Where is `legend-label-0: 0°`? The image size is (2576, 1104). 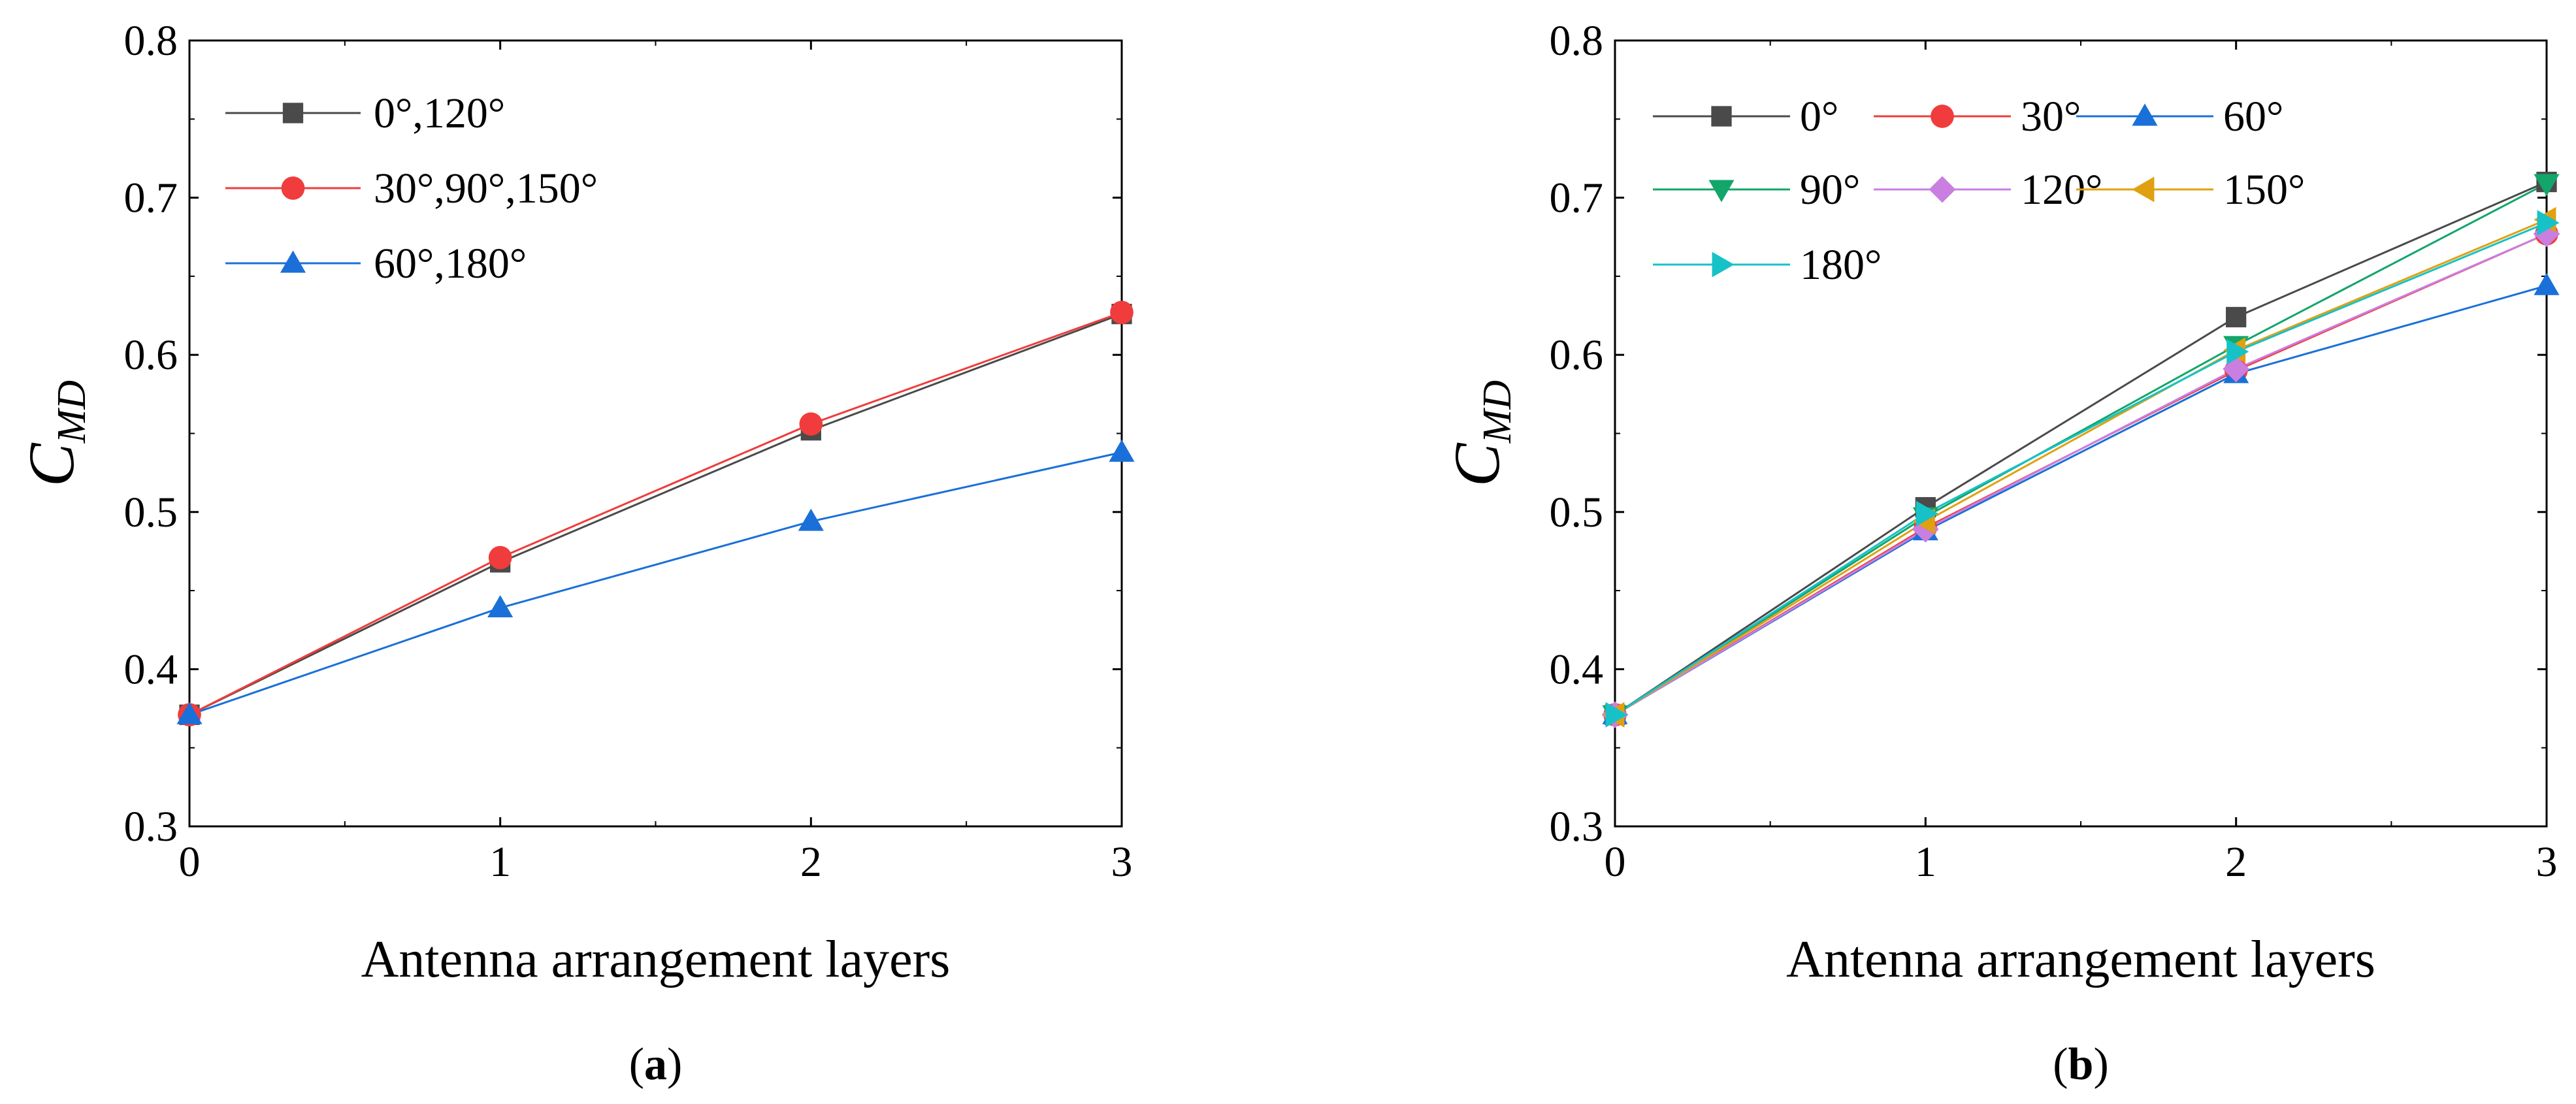
legend-label-0: 0° is located at coordinates (1819, 117).